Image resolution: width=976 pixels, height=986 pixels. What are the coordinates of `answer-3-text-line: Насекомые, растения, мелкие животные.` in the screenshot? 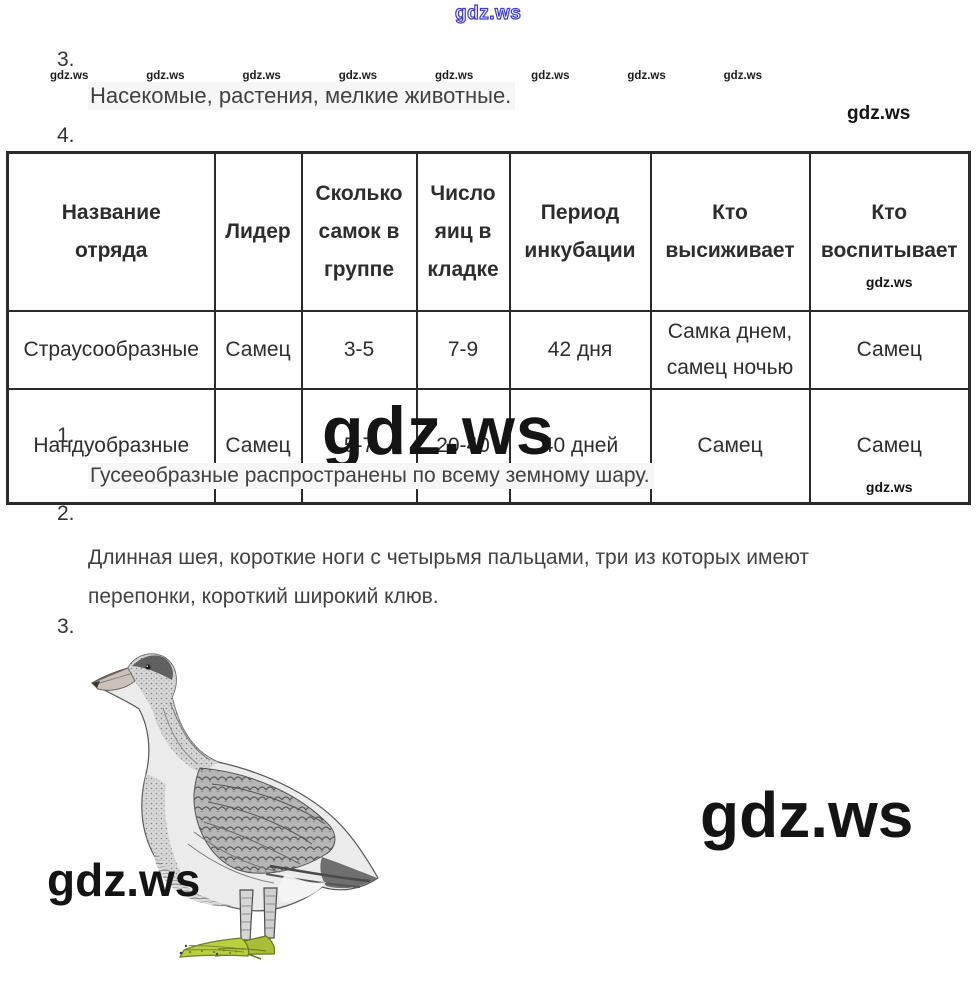 It's located at (302, 96).